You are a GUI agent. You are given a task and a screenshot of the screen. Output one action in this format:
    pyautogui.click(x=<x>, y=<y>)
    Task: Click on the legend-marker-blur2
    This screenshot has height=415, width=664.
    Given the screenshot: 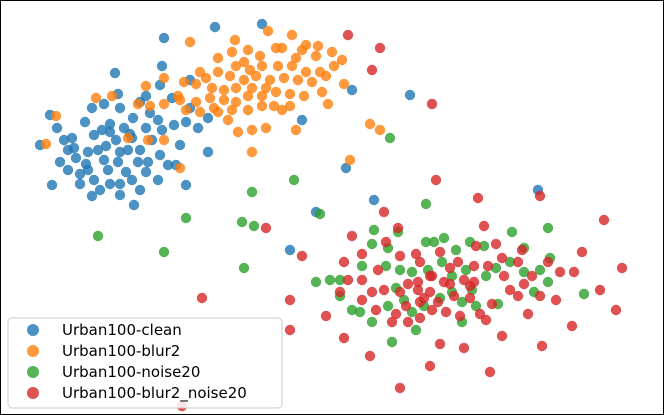 What is the action you would take?
    pyautogui.click(x=33, y=351)
    